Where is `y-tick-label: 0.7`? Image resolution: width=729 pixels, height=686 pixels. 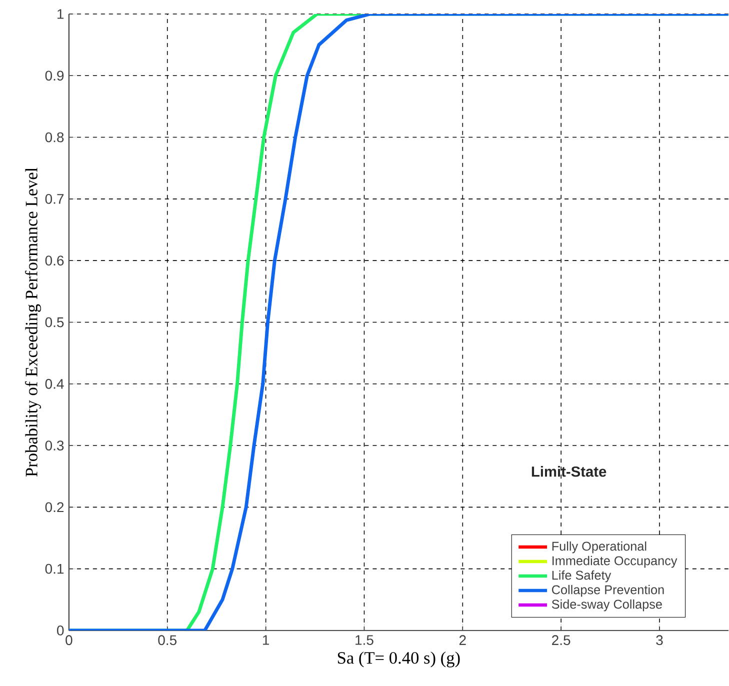
y-tick-label: 0.7 is located at coordinates (54, 199).